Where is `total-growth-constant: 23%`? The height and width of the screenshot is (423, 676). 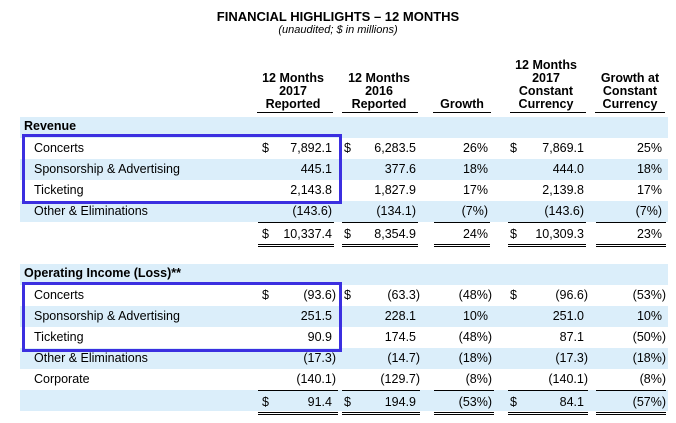
total-growth-constant: 23% is located at coordinates (649, 234).